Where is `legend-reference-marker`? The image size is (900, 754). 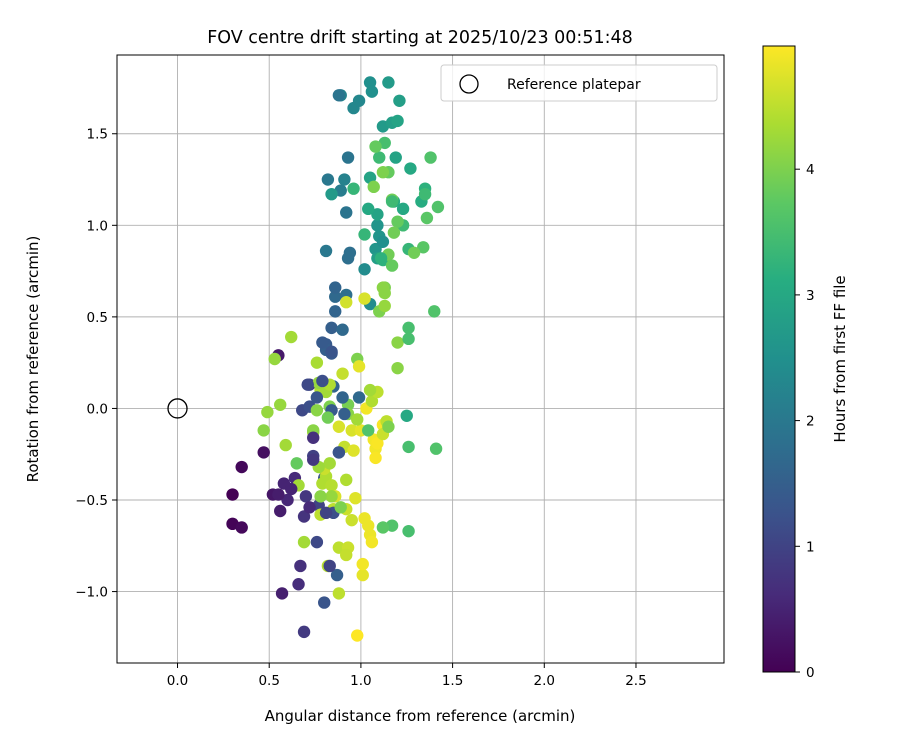
legend-reference-marker is located at coordinates (469, 84).